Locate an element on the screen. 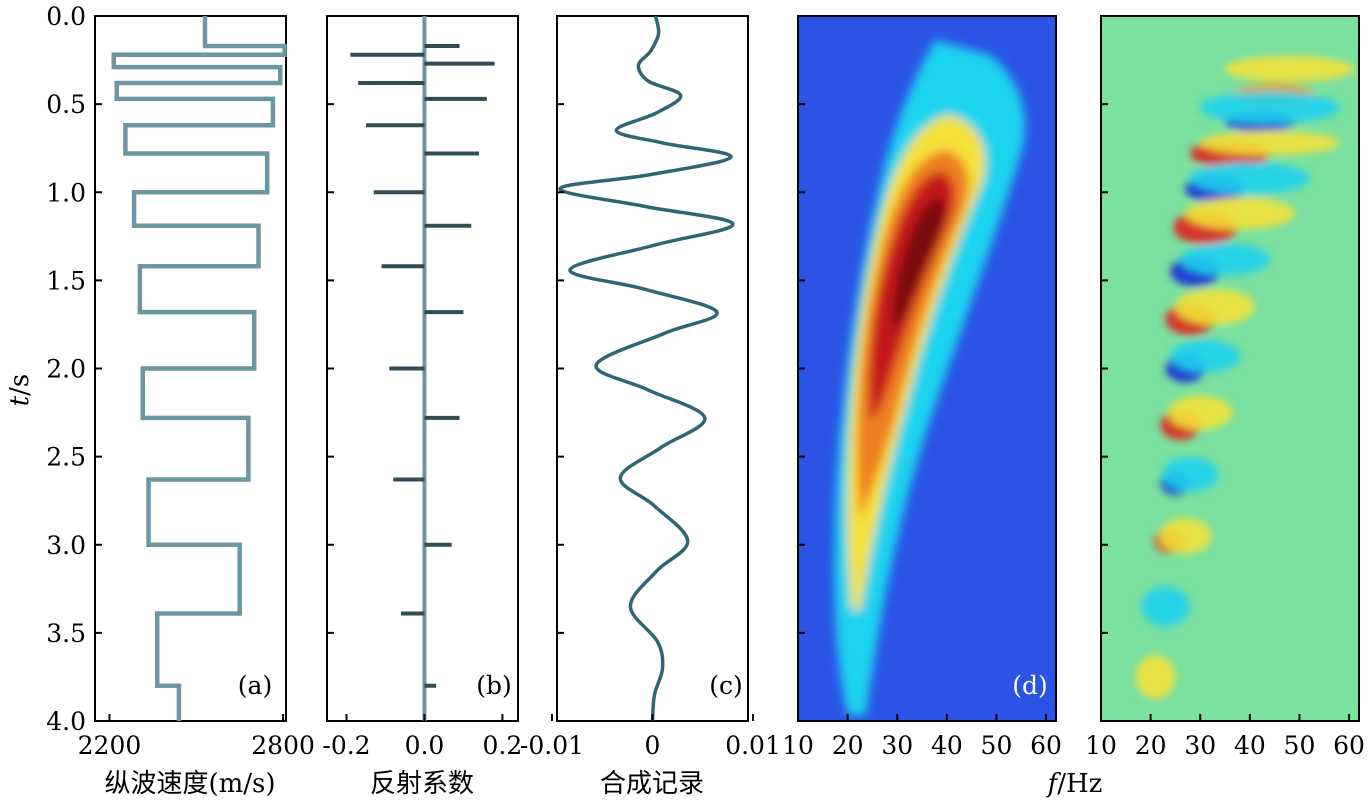 This screenshot has width=1371, height=805. spectrum-peak is located at coordinates (918, 264).